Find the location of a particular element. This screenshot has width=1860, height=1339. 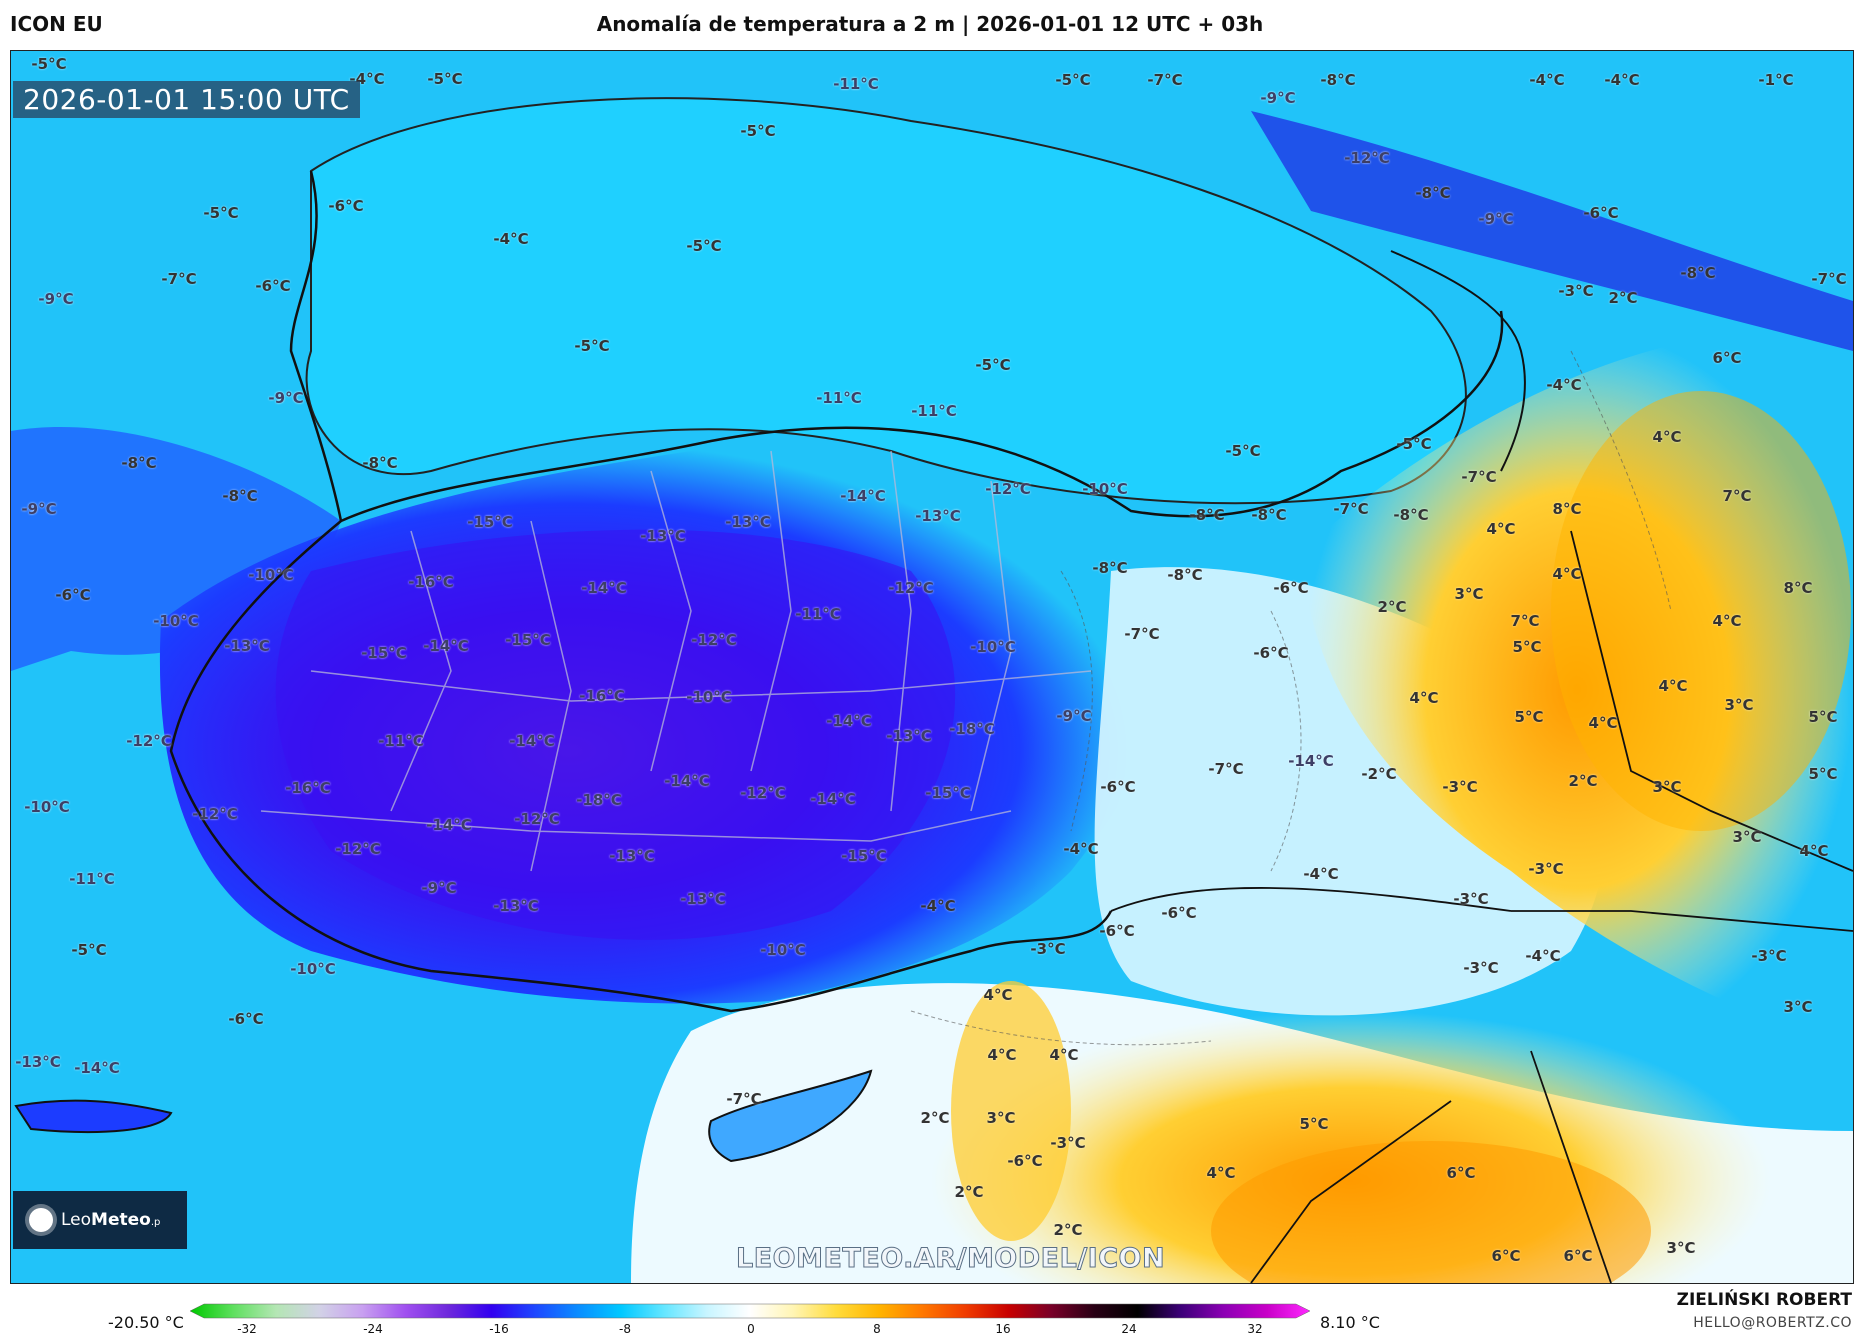

colorbar-tick-label: -24 is located at coordinates (373, 1329).